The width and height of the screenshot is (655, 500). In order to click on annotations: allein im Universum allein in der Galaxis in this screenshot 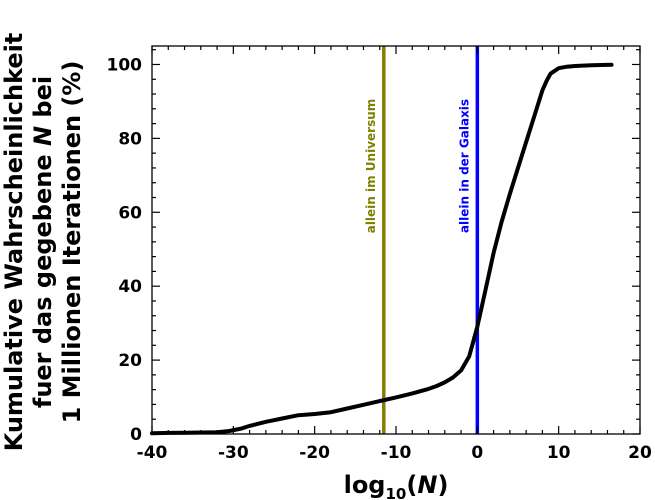, I will do `click(418, 166)`.